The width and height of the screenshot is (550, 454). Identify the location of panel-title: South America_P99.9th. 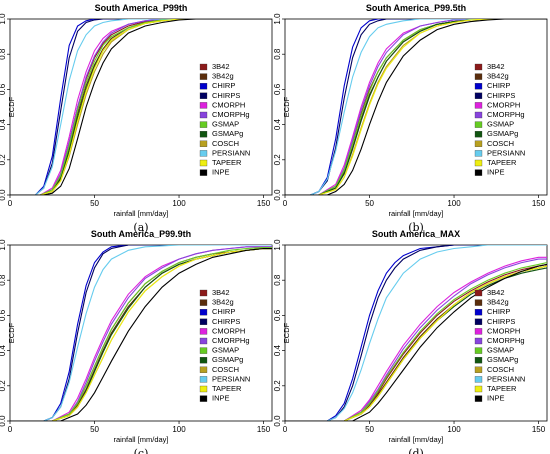
(141, 234).